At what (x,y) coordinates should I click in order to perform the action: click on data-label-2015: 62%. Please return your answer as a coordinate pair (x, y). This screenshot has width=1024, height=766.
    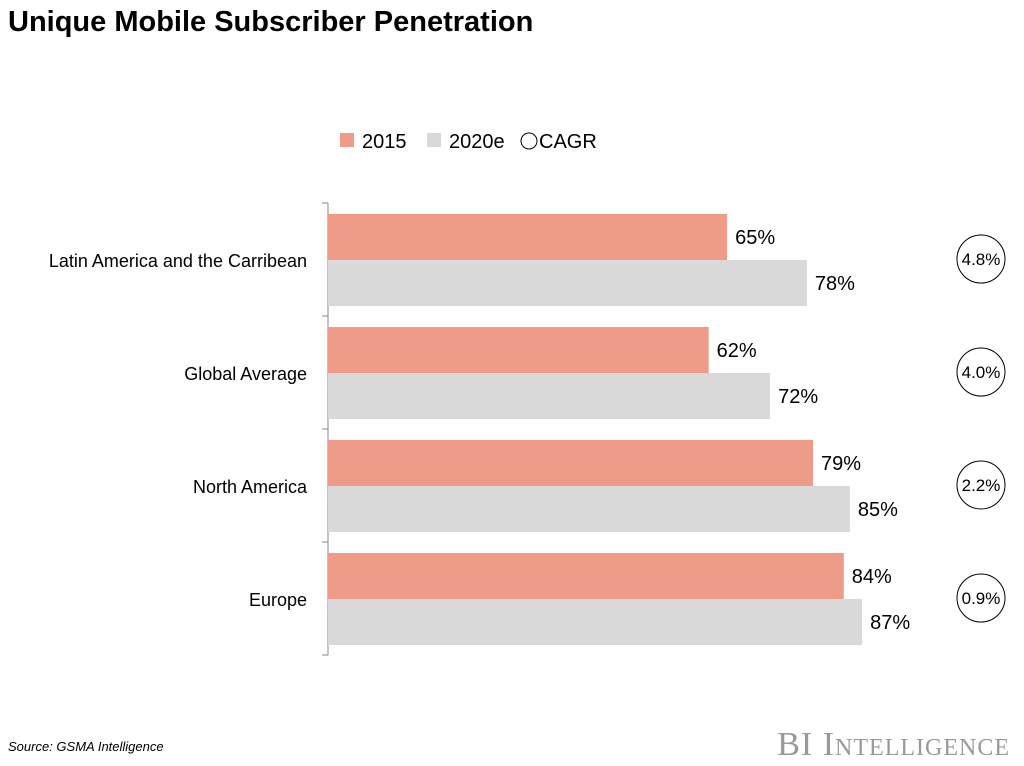
    Looking at the image, I should click on (737, 351).